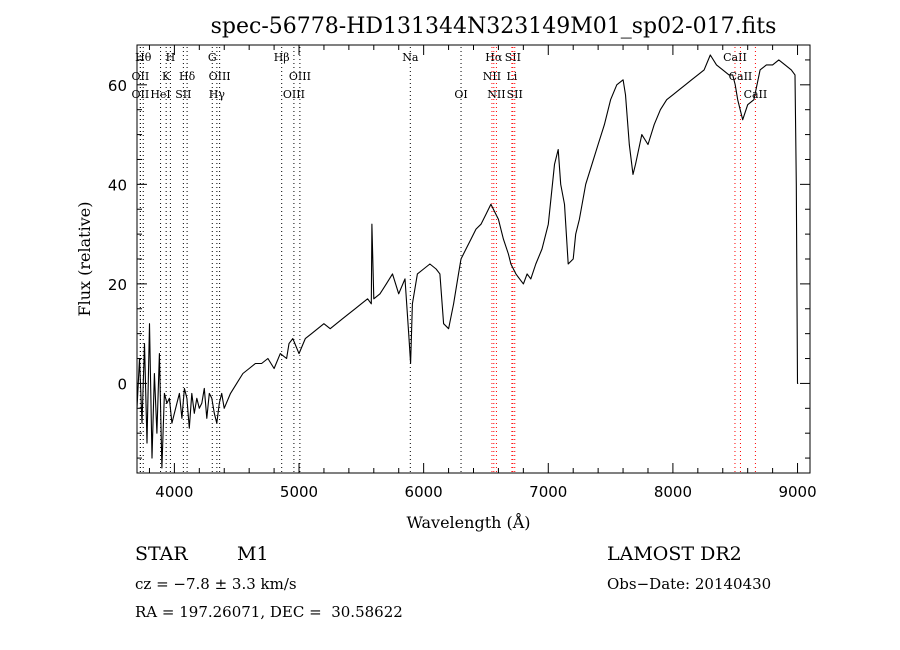 The height and width of the screenshot is (650, 900). What do you see at coordinates (117, 285) in the screenshot?
I see `y-tick-label: 20` at bounding box center [117, 285].